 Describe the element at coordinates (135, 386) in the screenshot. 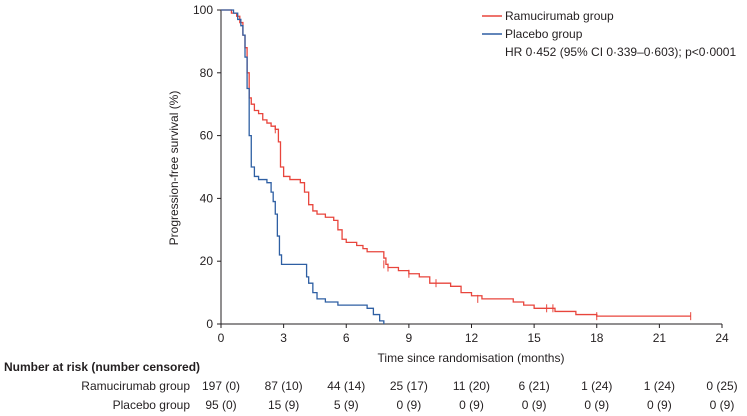

I see `risk-row-label: Ramucirumab group` at that location.